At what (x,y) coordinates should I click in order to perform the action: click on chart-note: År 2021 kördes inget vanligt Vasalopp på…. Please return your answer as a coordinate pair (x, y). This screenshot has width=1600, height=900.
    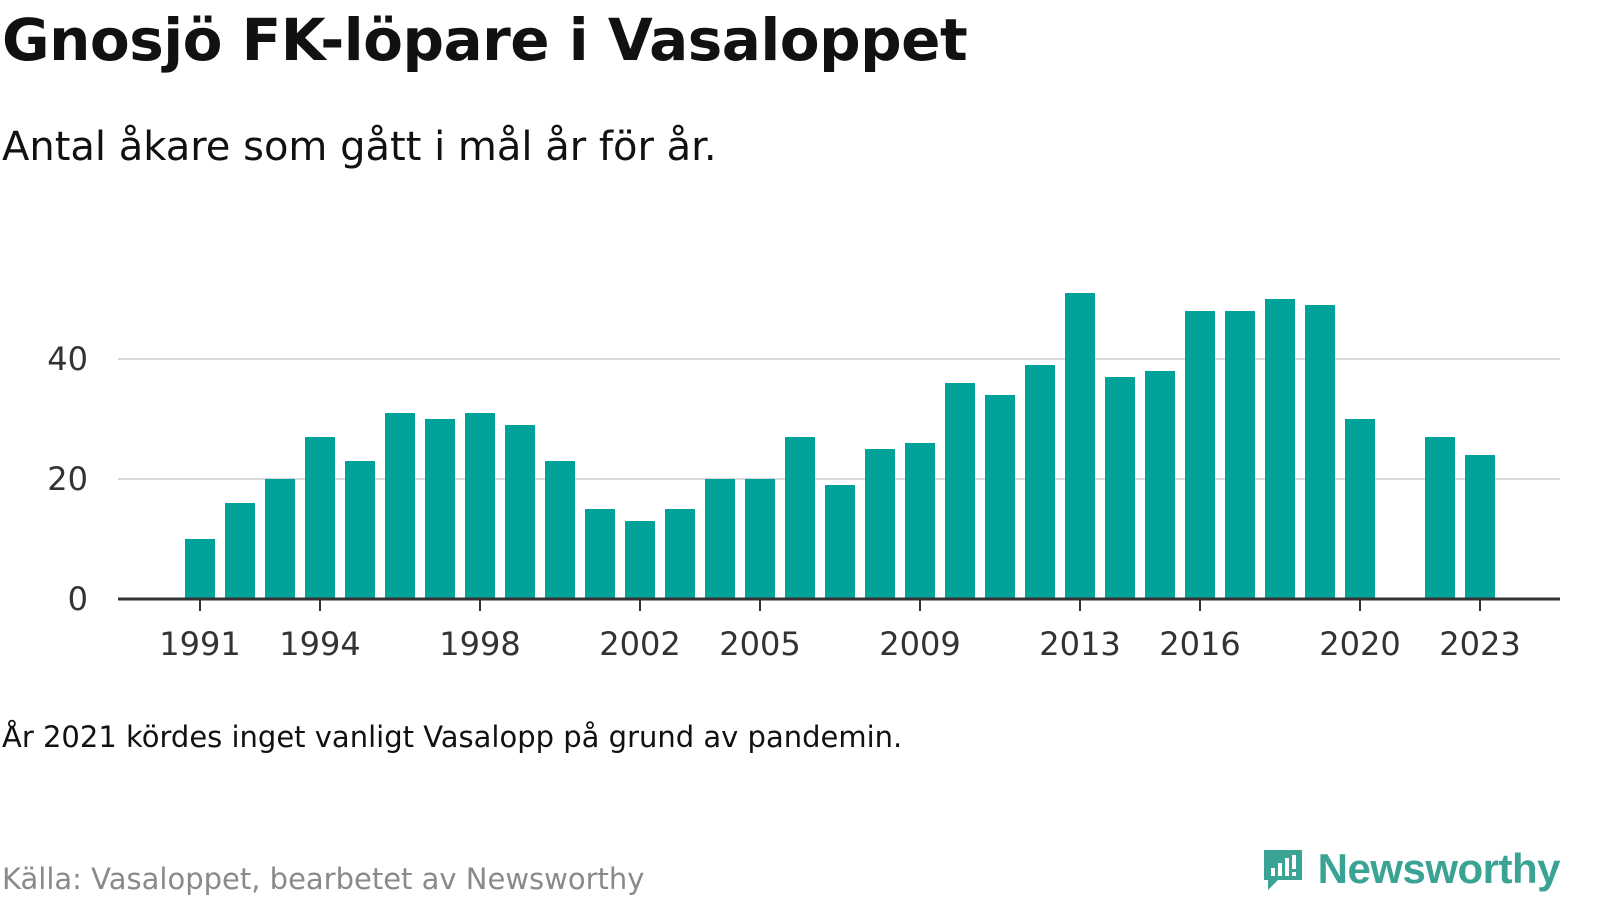
    Looking at the image, I should click on (452, 737).